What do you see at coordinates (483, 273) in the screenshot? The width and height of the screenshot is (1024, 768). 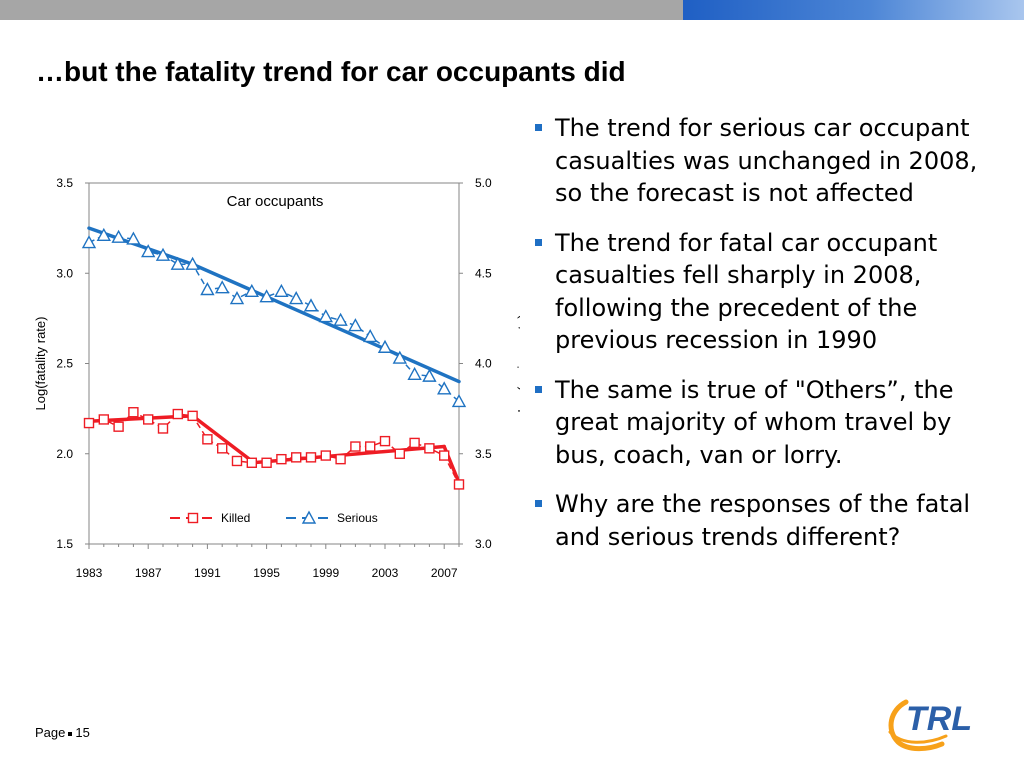 I see `y2-tick-label: 4.5` at bounding box center [483, 273].